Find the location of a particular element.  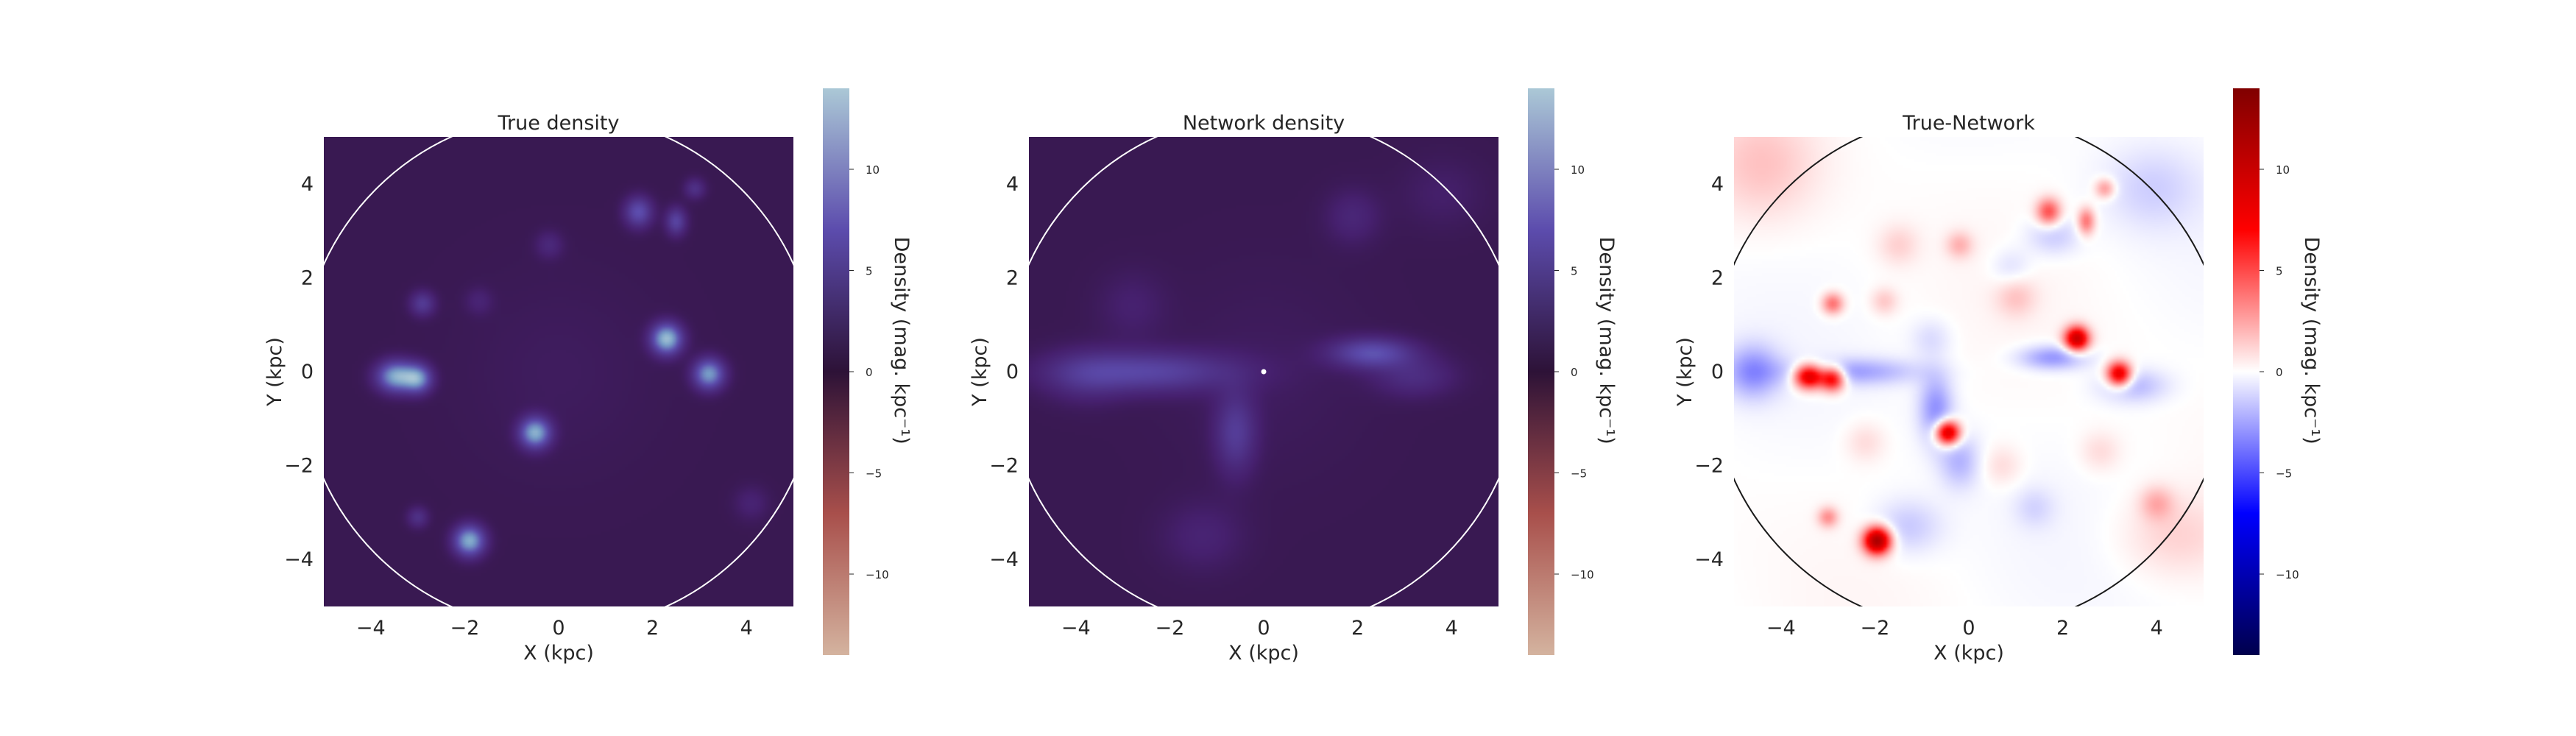

center-marker is located at coordinates (1264, 372).